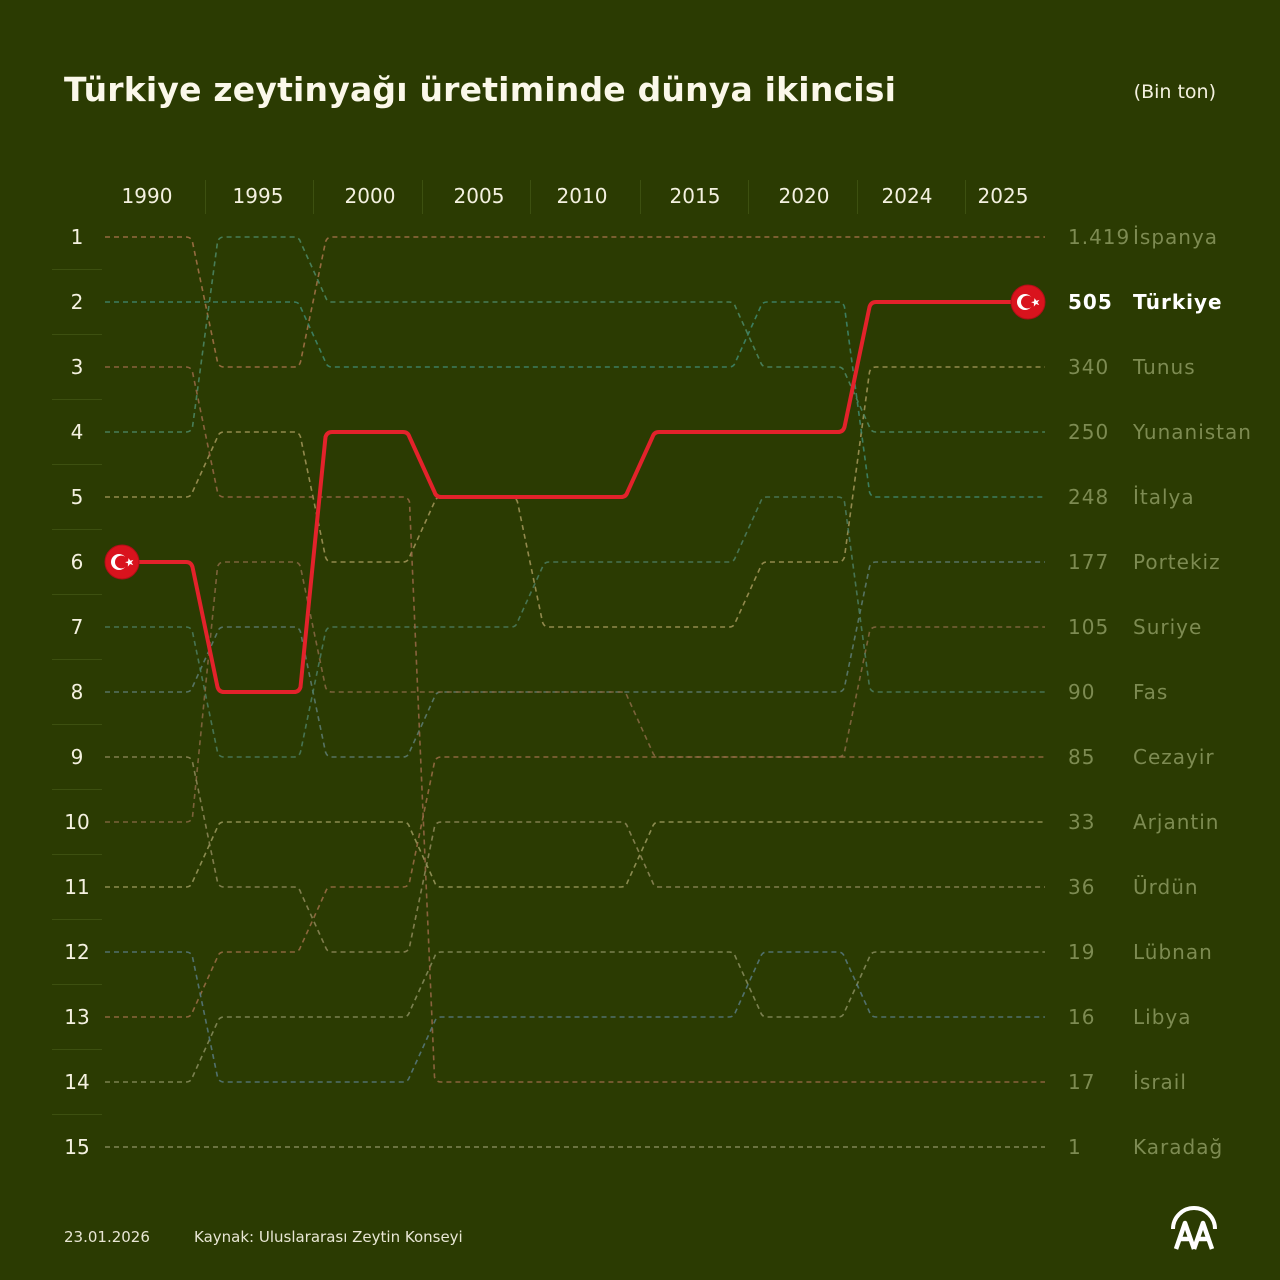  I want to click on legend-country: Yunanistan, so click(1192, 432).